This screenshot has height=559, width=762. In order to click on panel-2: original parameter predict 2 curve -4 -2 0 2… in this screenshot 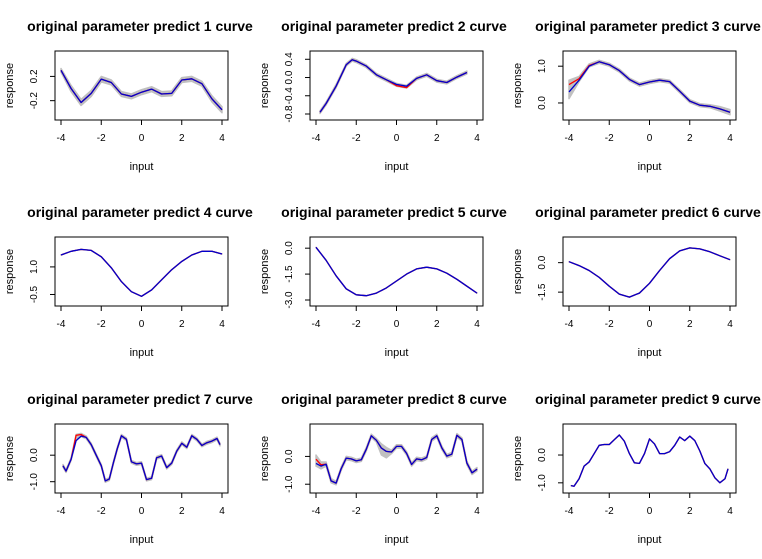, I will do `click(383, 95)`.